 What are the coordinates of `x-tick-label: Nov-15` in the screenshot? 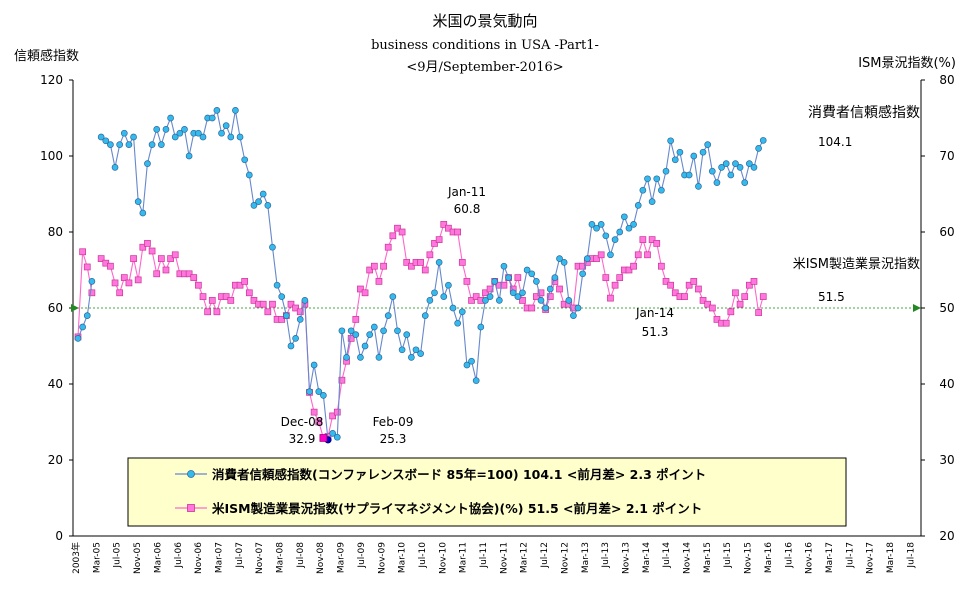 It's located at (749, 558).